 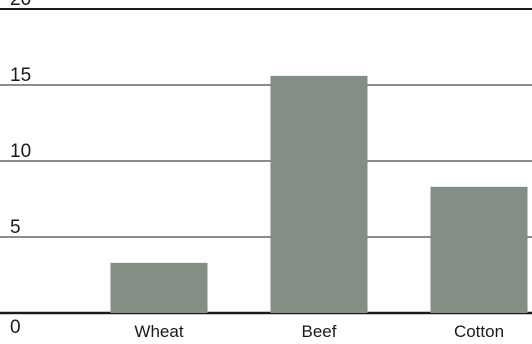 What do you see at coordinates (20, 75) in the screenshot?
I see `y-tick-label: 15` at bounding box center [20, 75].